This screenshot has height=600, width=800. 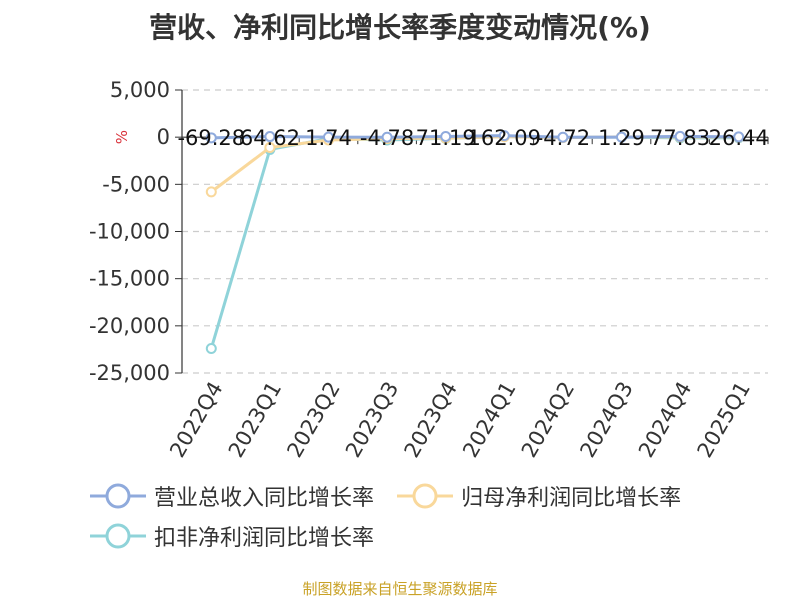 What do you see at coordinates (196, 420) in the screenshot?
I see `x-tick-label: 2022Q4` at bounding box center [196, 420].